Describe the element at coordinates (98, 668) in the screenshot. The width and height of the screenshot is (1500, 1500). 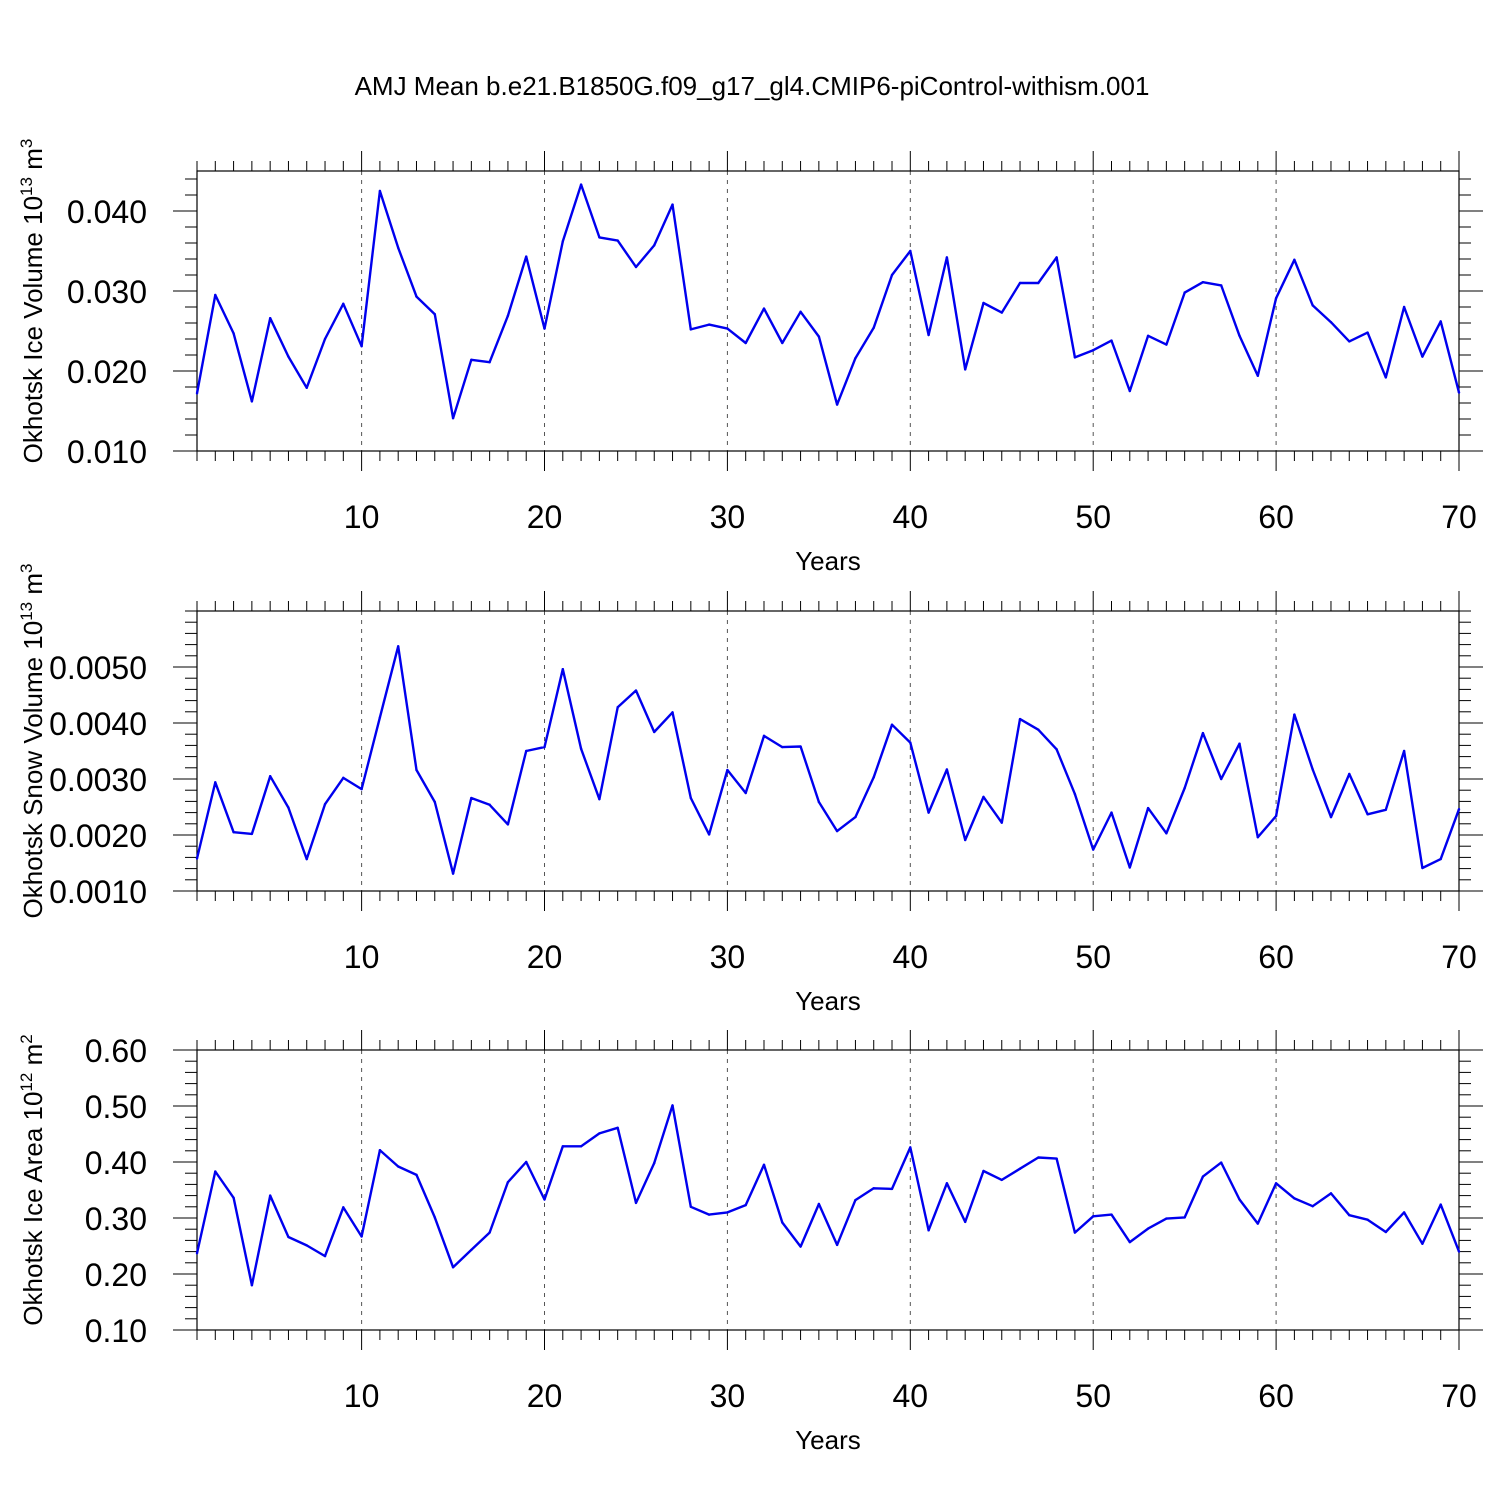
I see `y-tick-label-4: 0.0050` at that location.